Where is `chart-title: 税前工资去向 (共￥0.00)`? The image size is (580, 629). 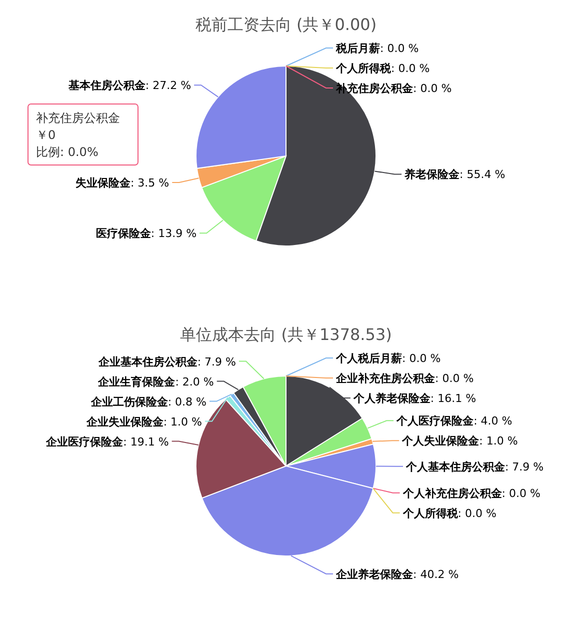 chart-title: 税前工资去向 (共￥0.00) is located at coordinates (286, 24).